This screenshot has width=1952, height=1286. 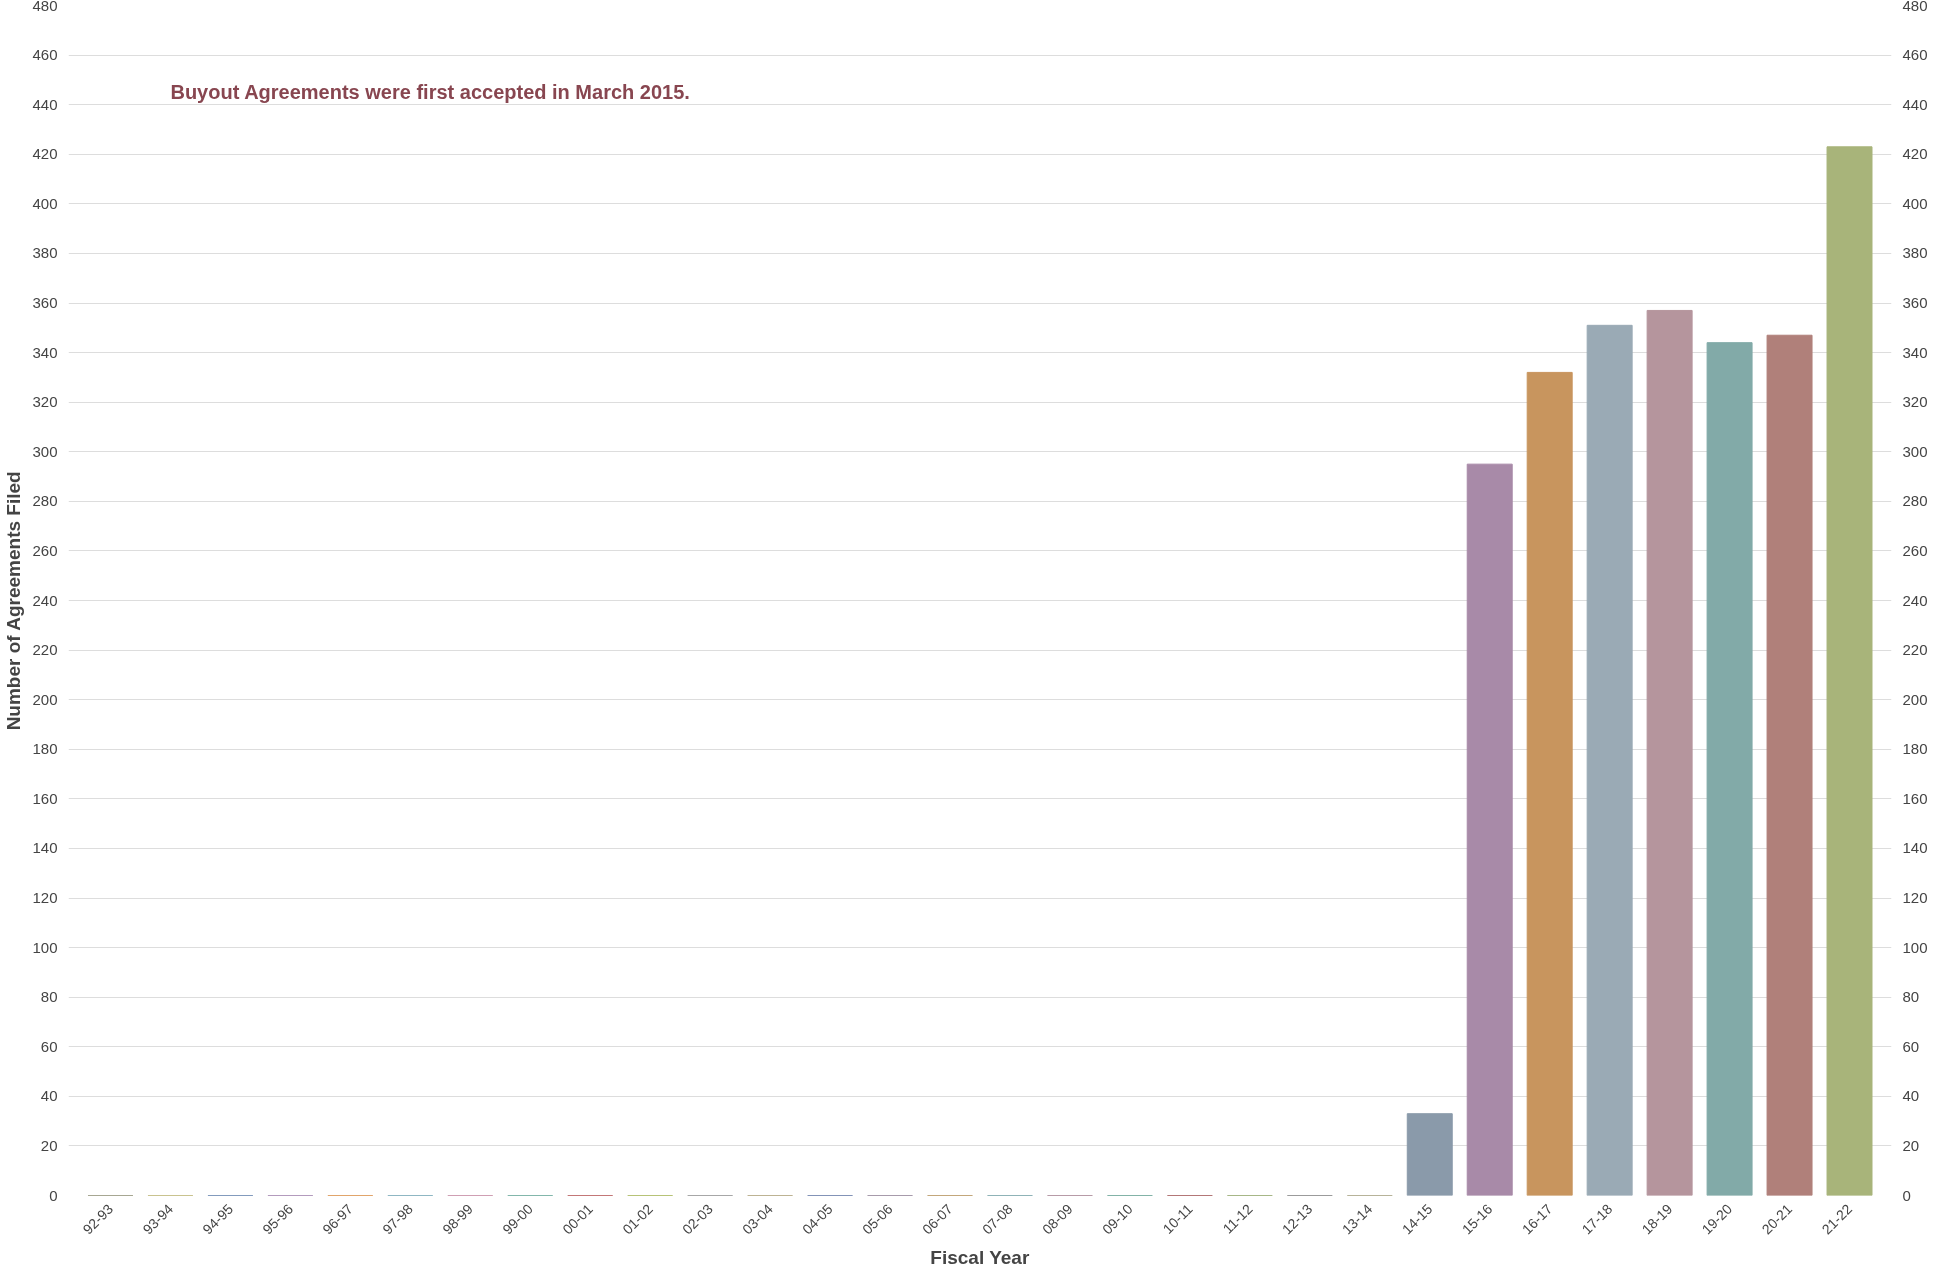 I want to click on y-tick-label: 0, so click(x=53, y=1195).